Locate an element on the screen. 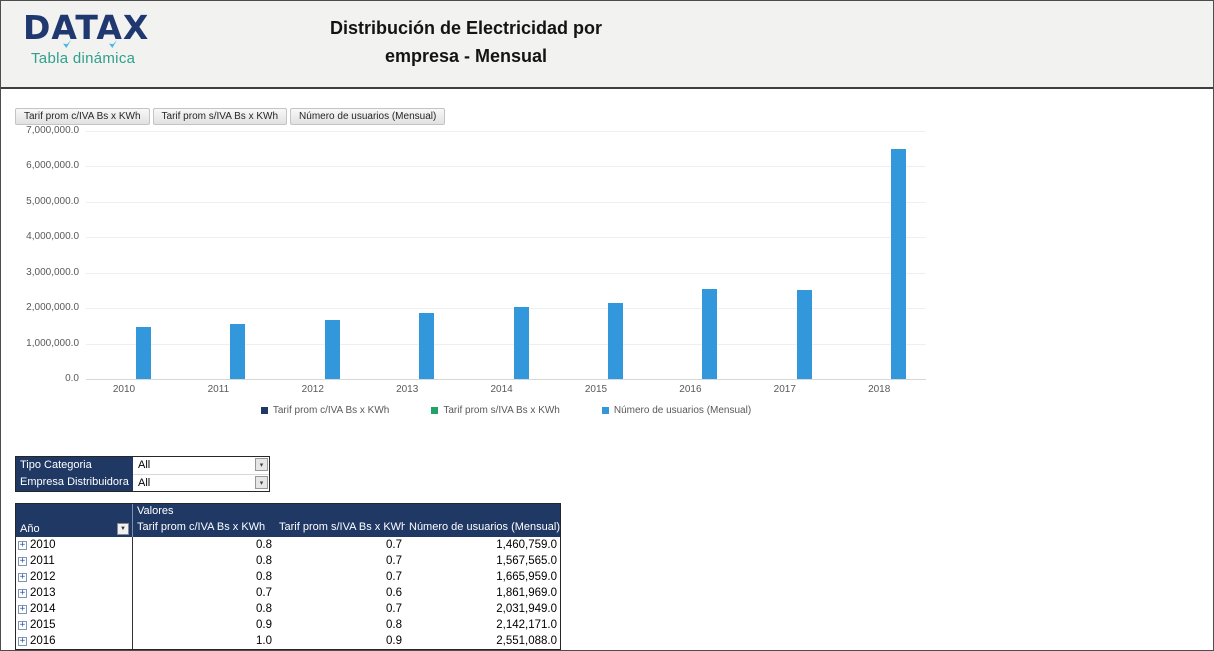 This screenshot has width=1214, height=651. cell-usuarios: 2,031,949.0 is located at coordinates (526, 609).